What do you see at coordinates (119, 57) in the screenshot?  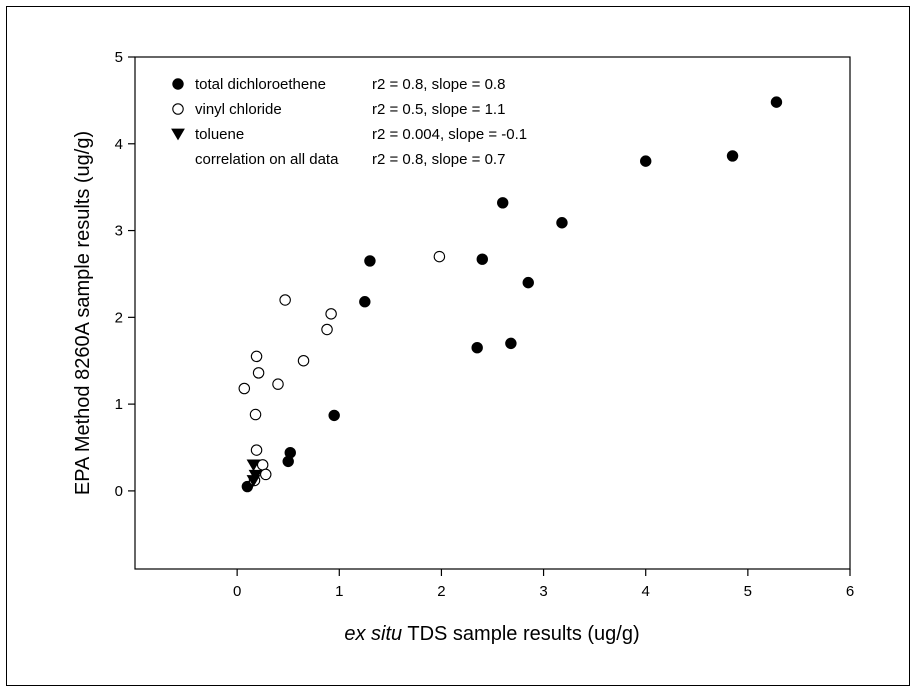 I see `y-tick-label: 5` at bounding box center [119, 57].